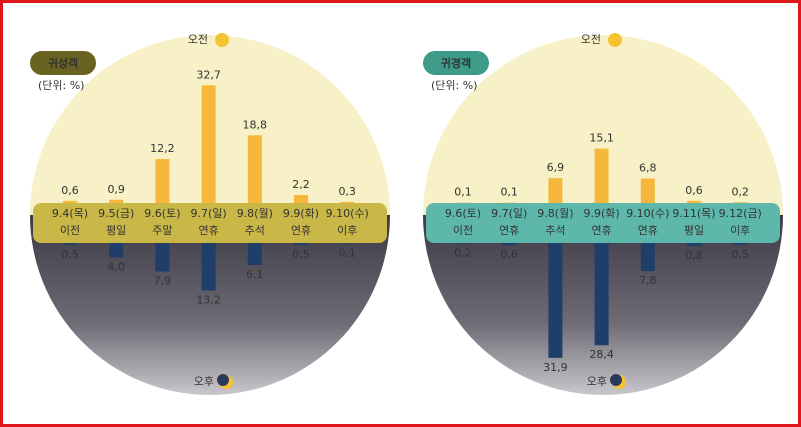 The height and width of the screenshot is (427, 801). I want to click on afternoon-value: 6,1, so click(255, 274).